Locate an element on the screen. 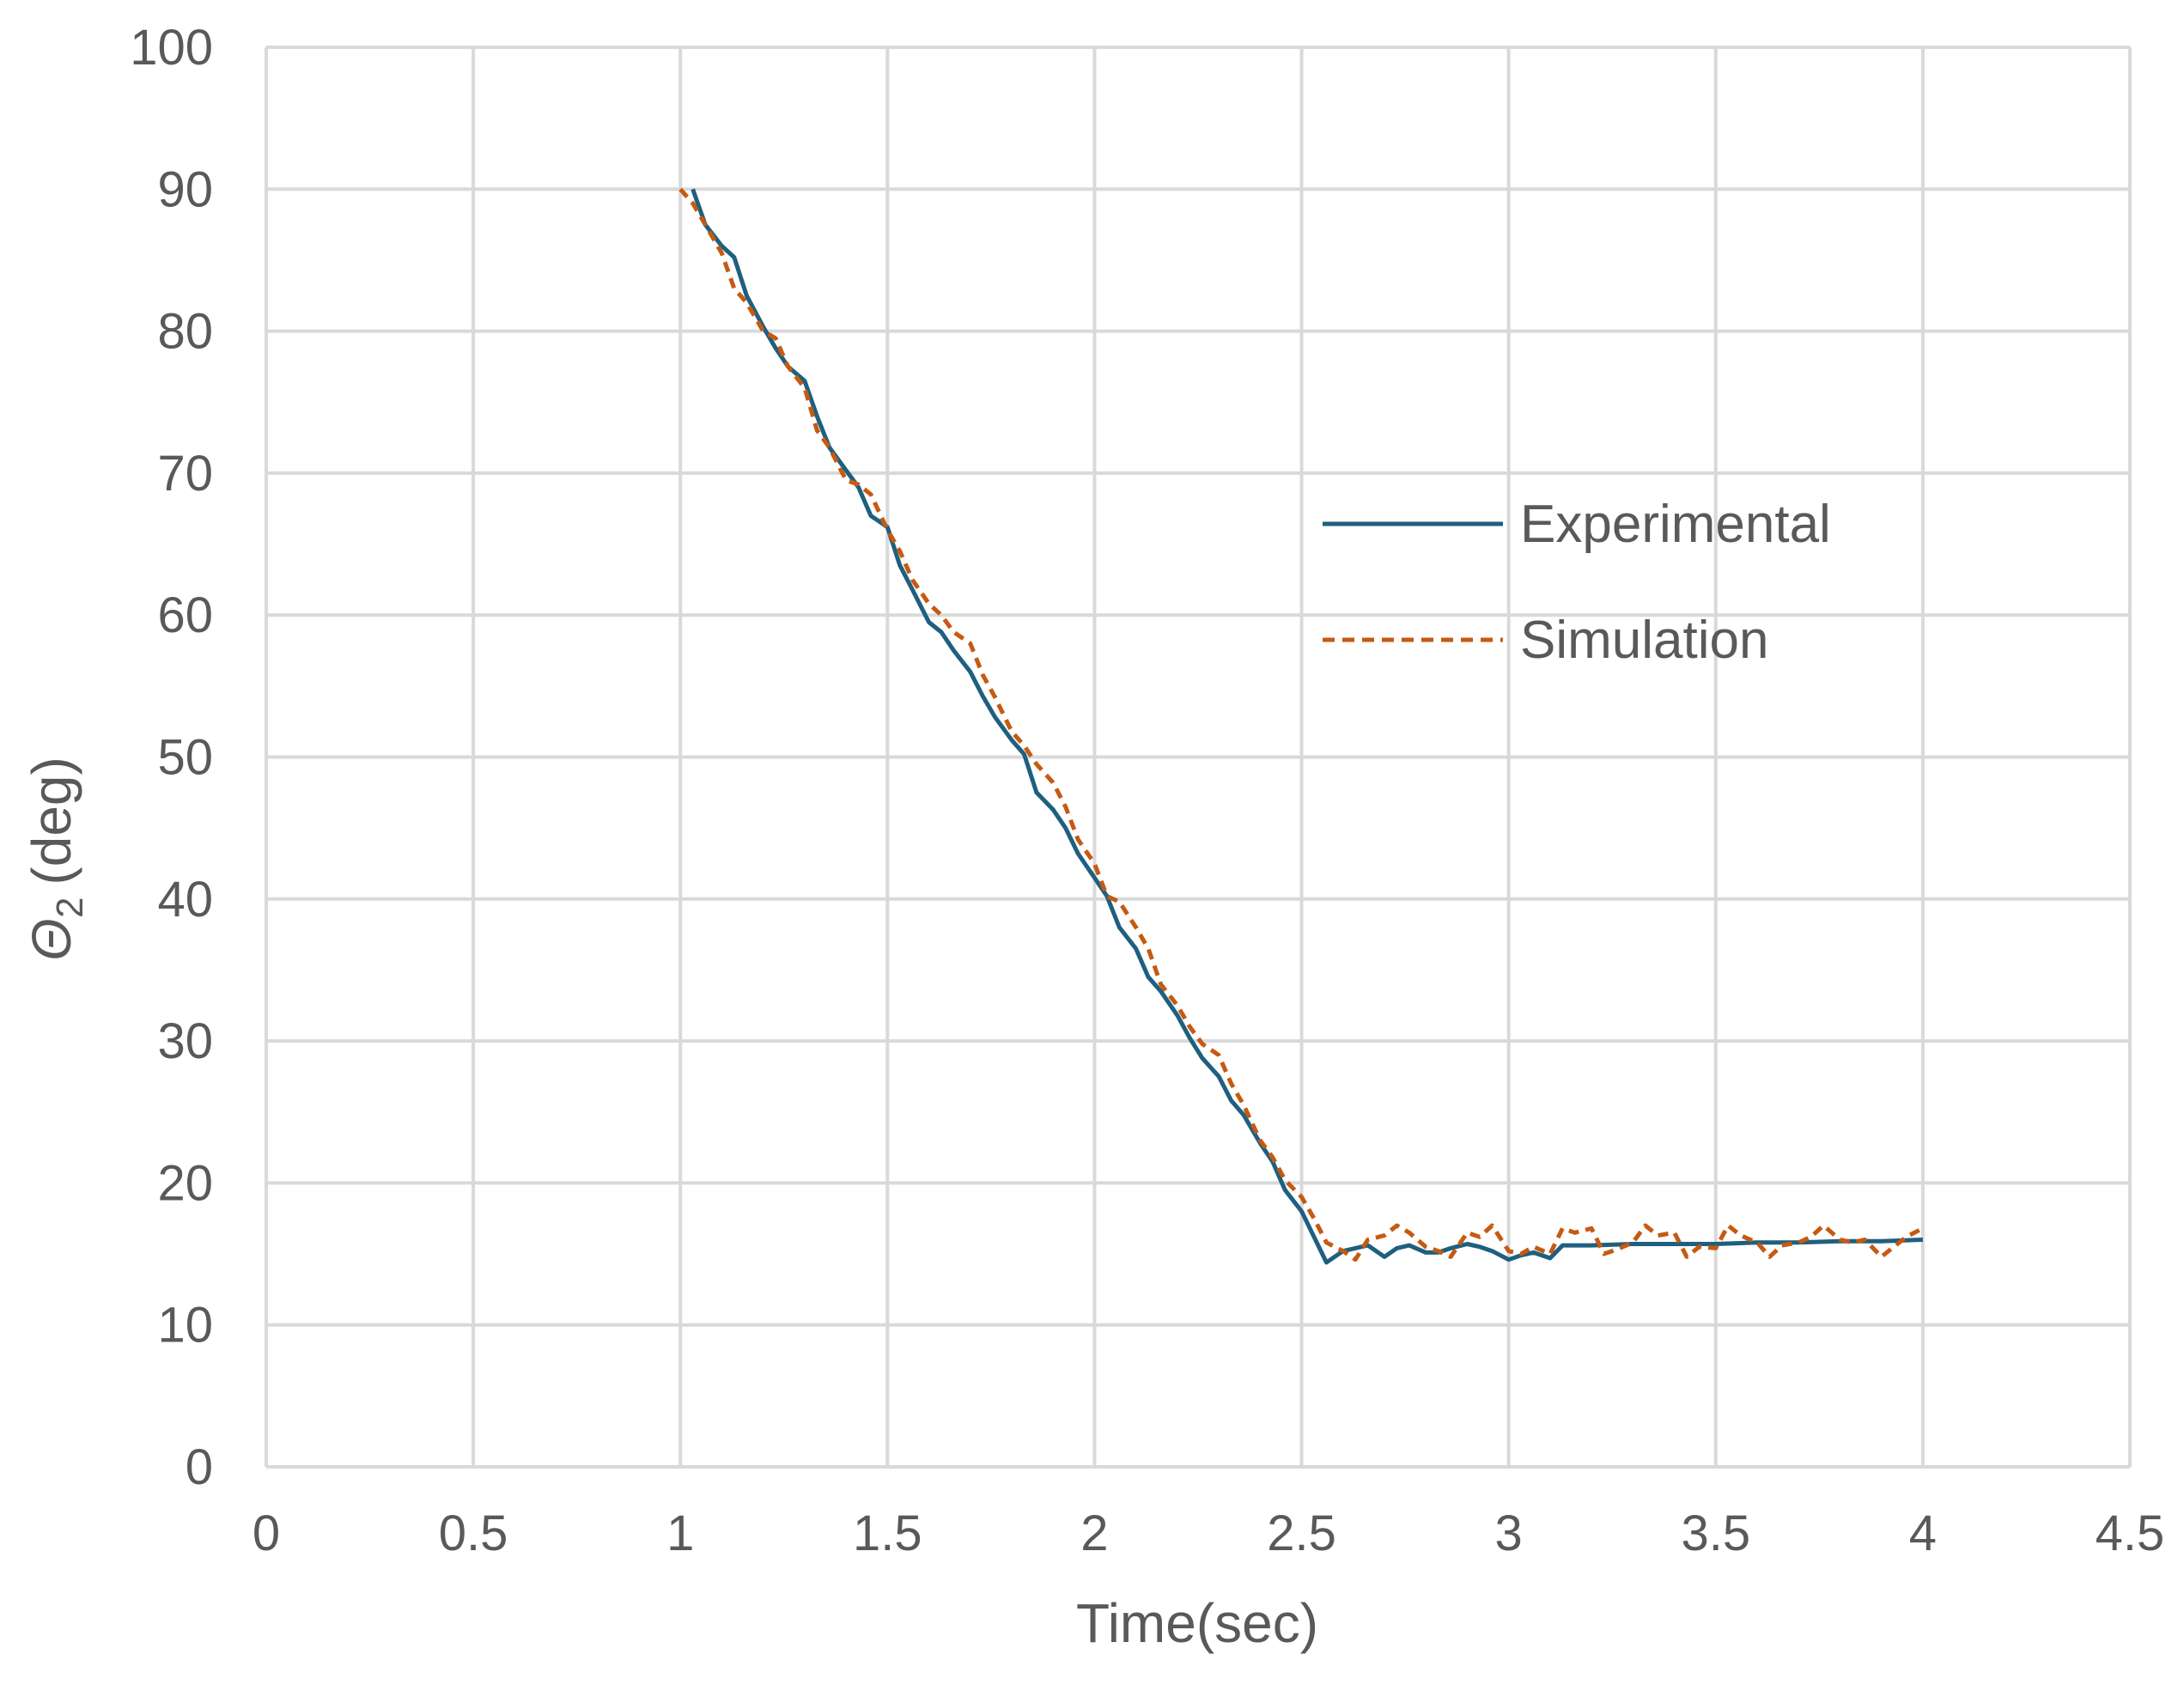 The width and height of the screenshot is (2184, 1691). y-axis-title: Θ2 (deg) is located at coordinates (56, 859).